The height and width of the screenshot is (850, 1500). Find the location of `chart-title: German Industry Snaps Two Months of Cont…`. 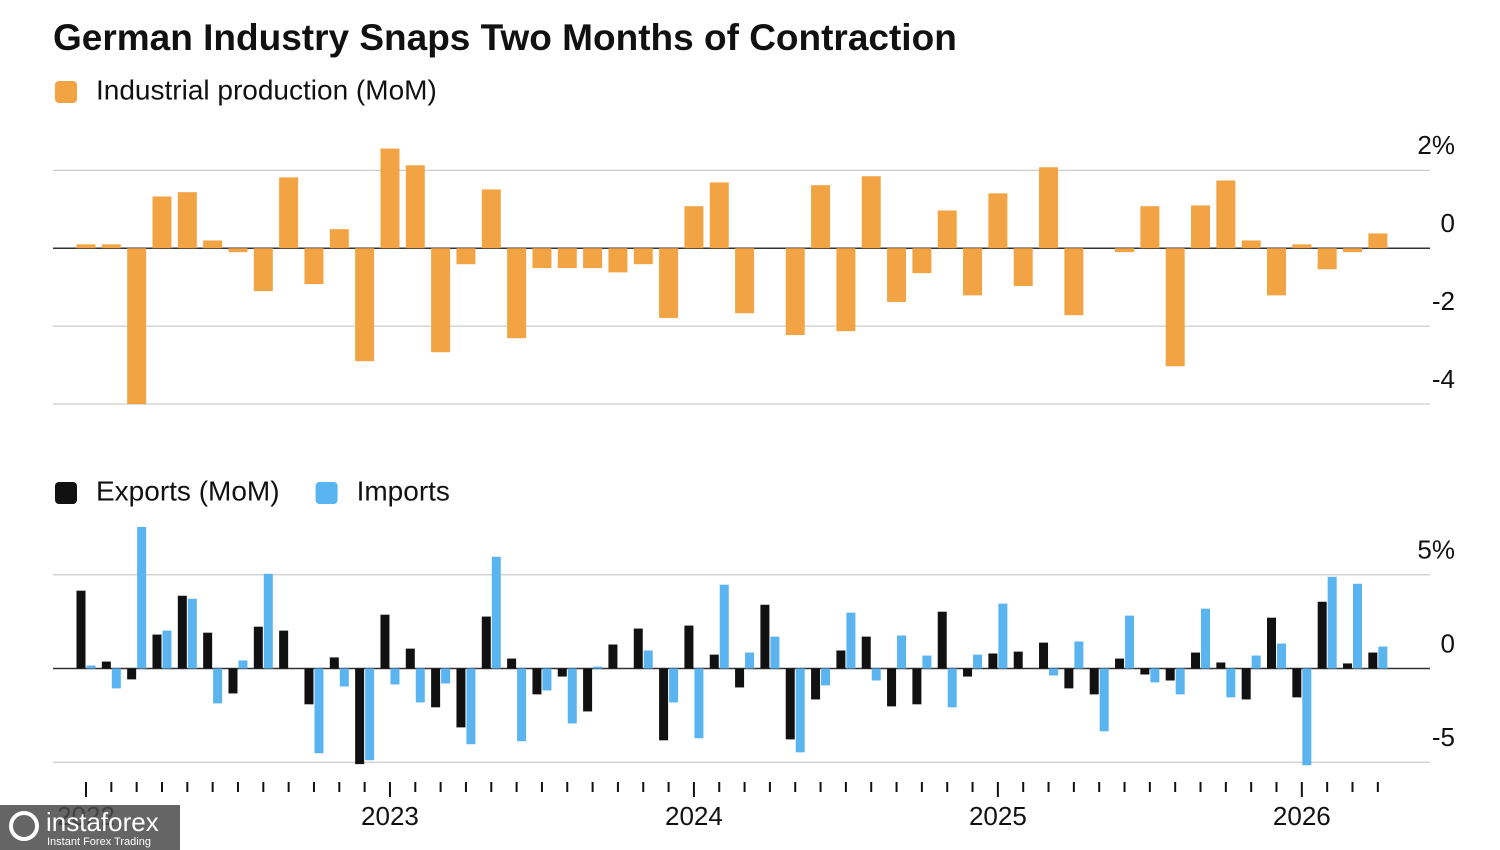

chart-title: German Industry Snaps Two Months of Cont… is located at coordinates (505, 37).